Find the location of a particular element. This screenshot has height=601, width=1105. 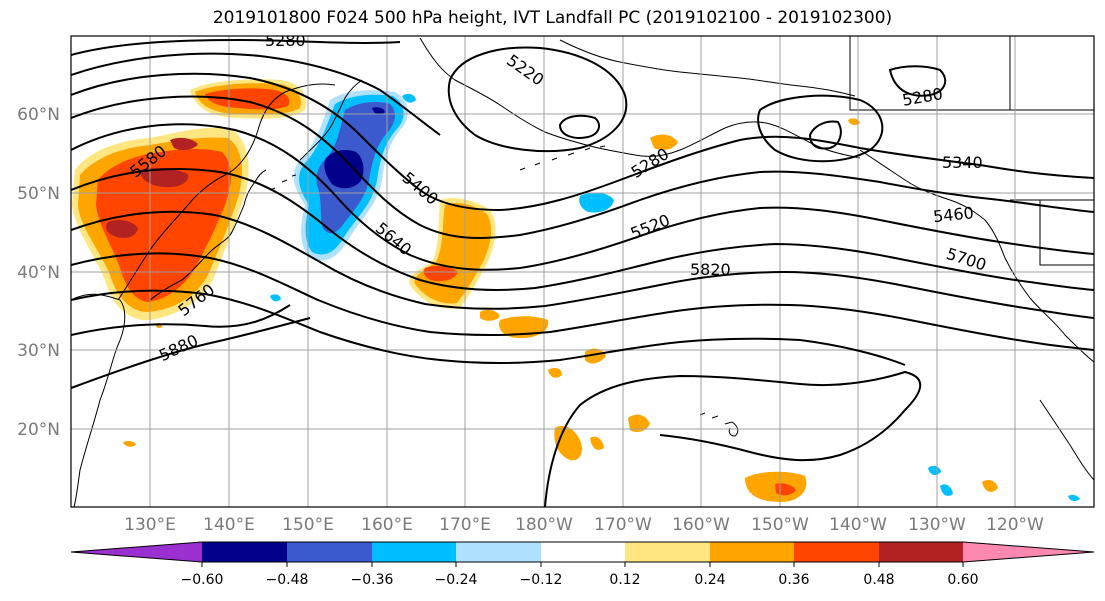

lon-label-170w: 170°W is located at coordinates (623, 525).